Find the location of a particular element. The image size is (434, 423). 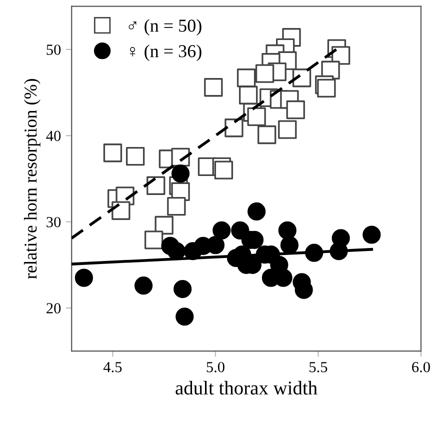

y-tick-label: 40 is located at coordinates (53, 136).